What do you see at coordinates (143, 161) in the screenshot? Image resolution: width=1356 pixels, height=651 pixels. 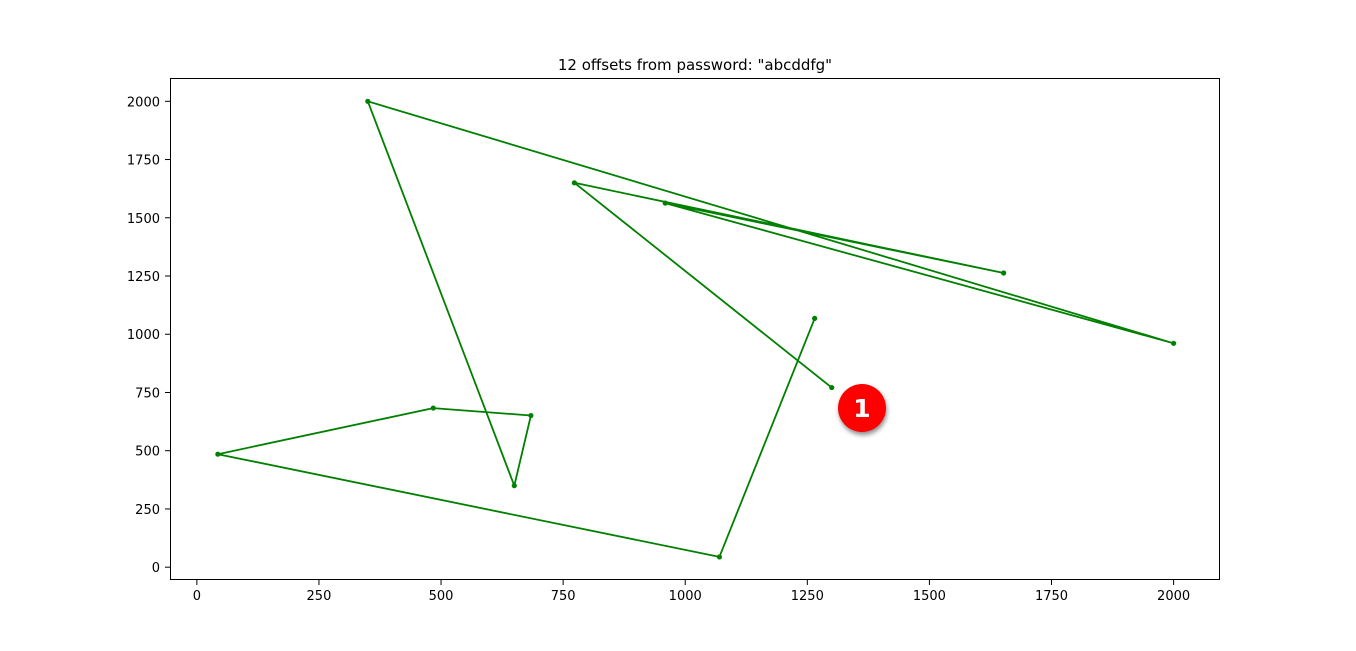 I see `y-tick-label: 1750` at bounding box center [143, 161].